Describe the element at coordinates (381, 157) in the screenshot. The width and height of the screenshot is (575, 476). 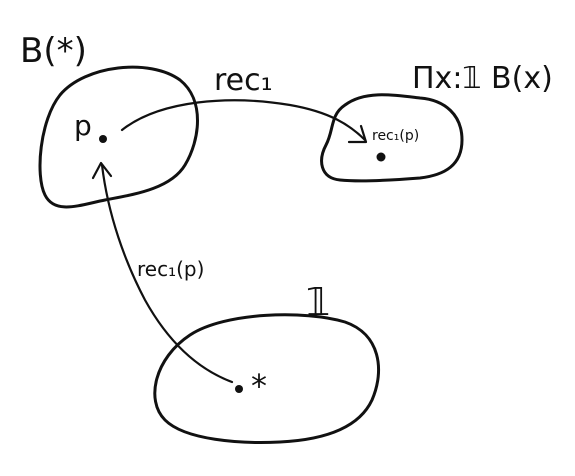
I see `point-rec1-p-dot` at that location.